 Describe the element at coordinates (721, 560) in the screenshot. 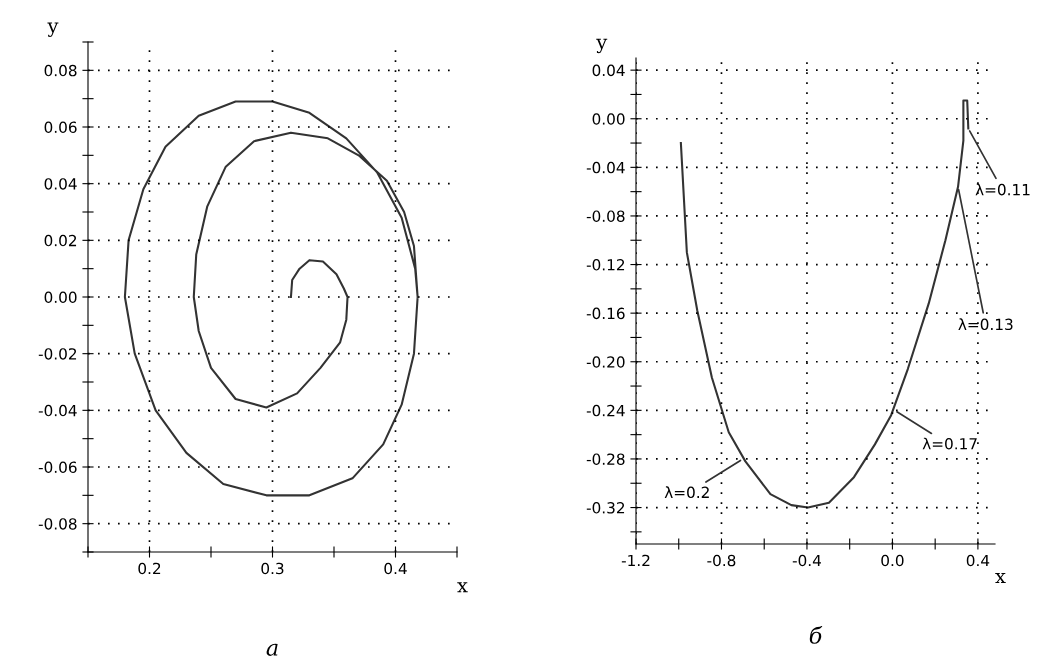

I see `x-tick-label: -0.8` at that location.